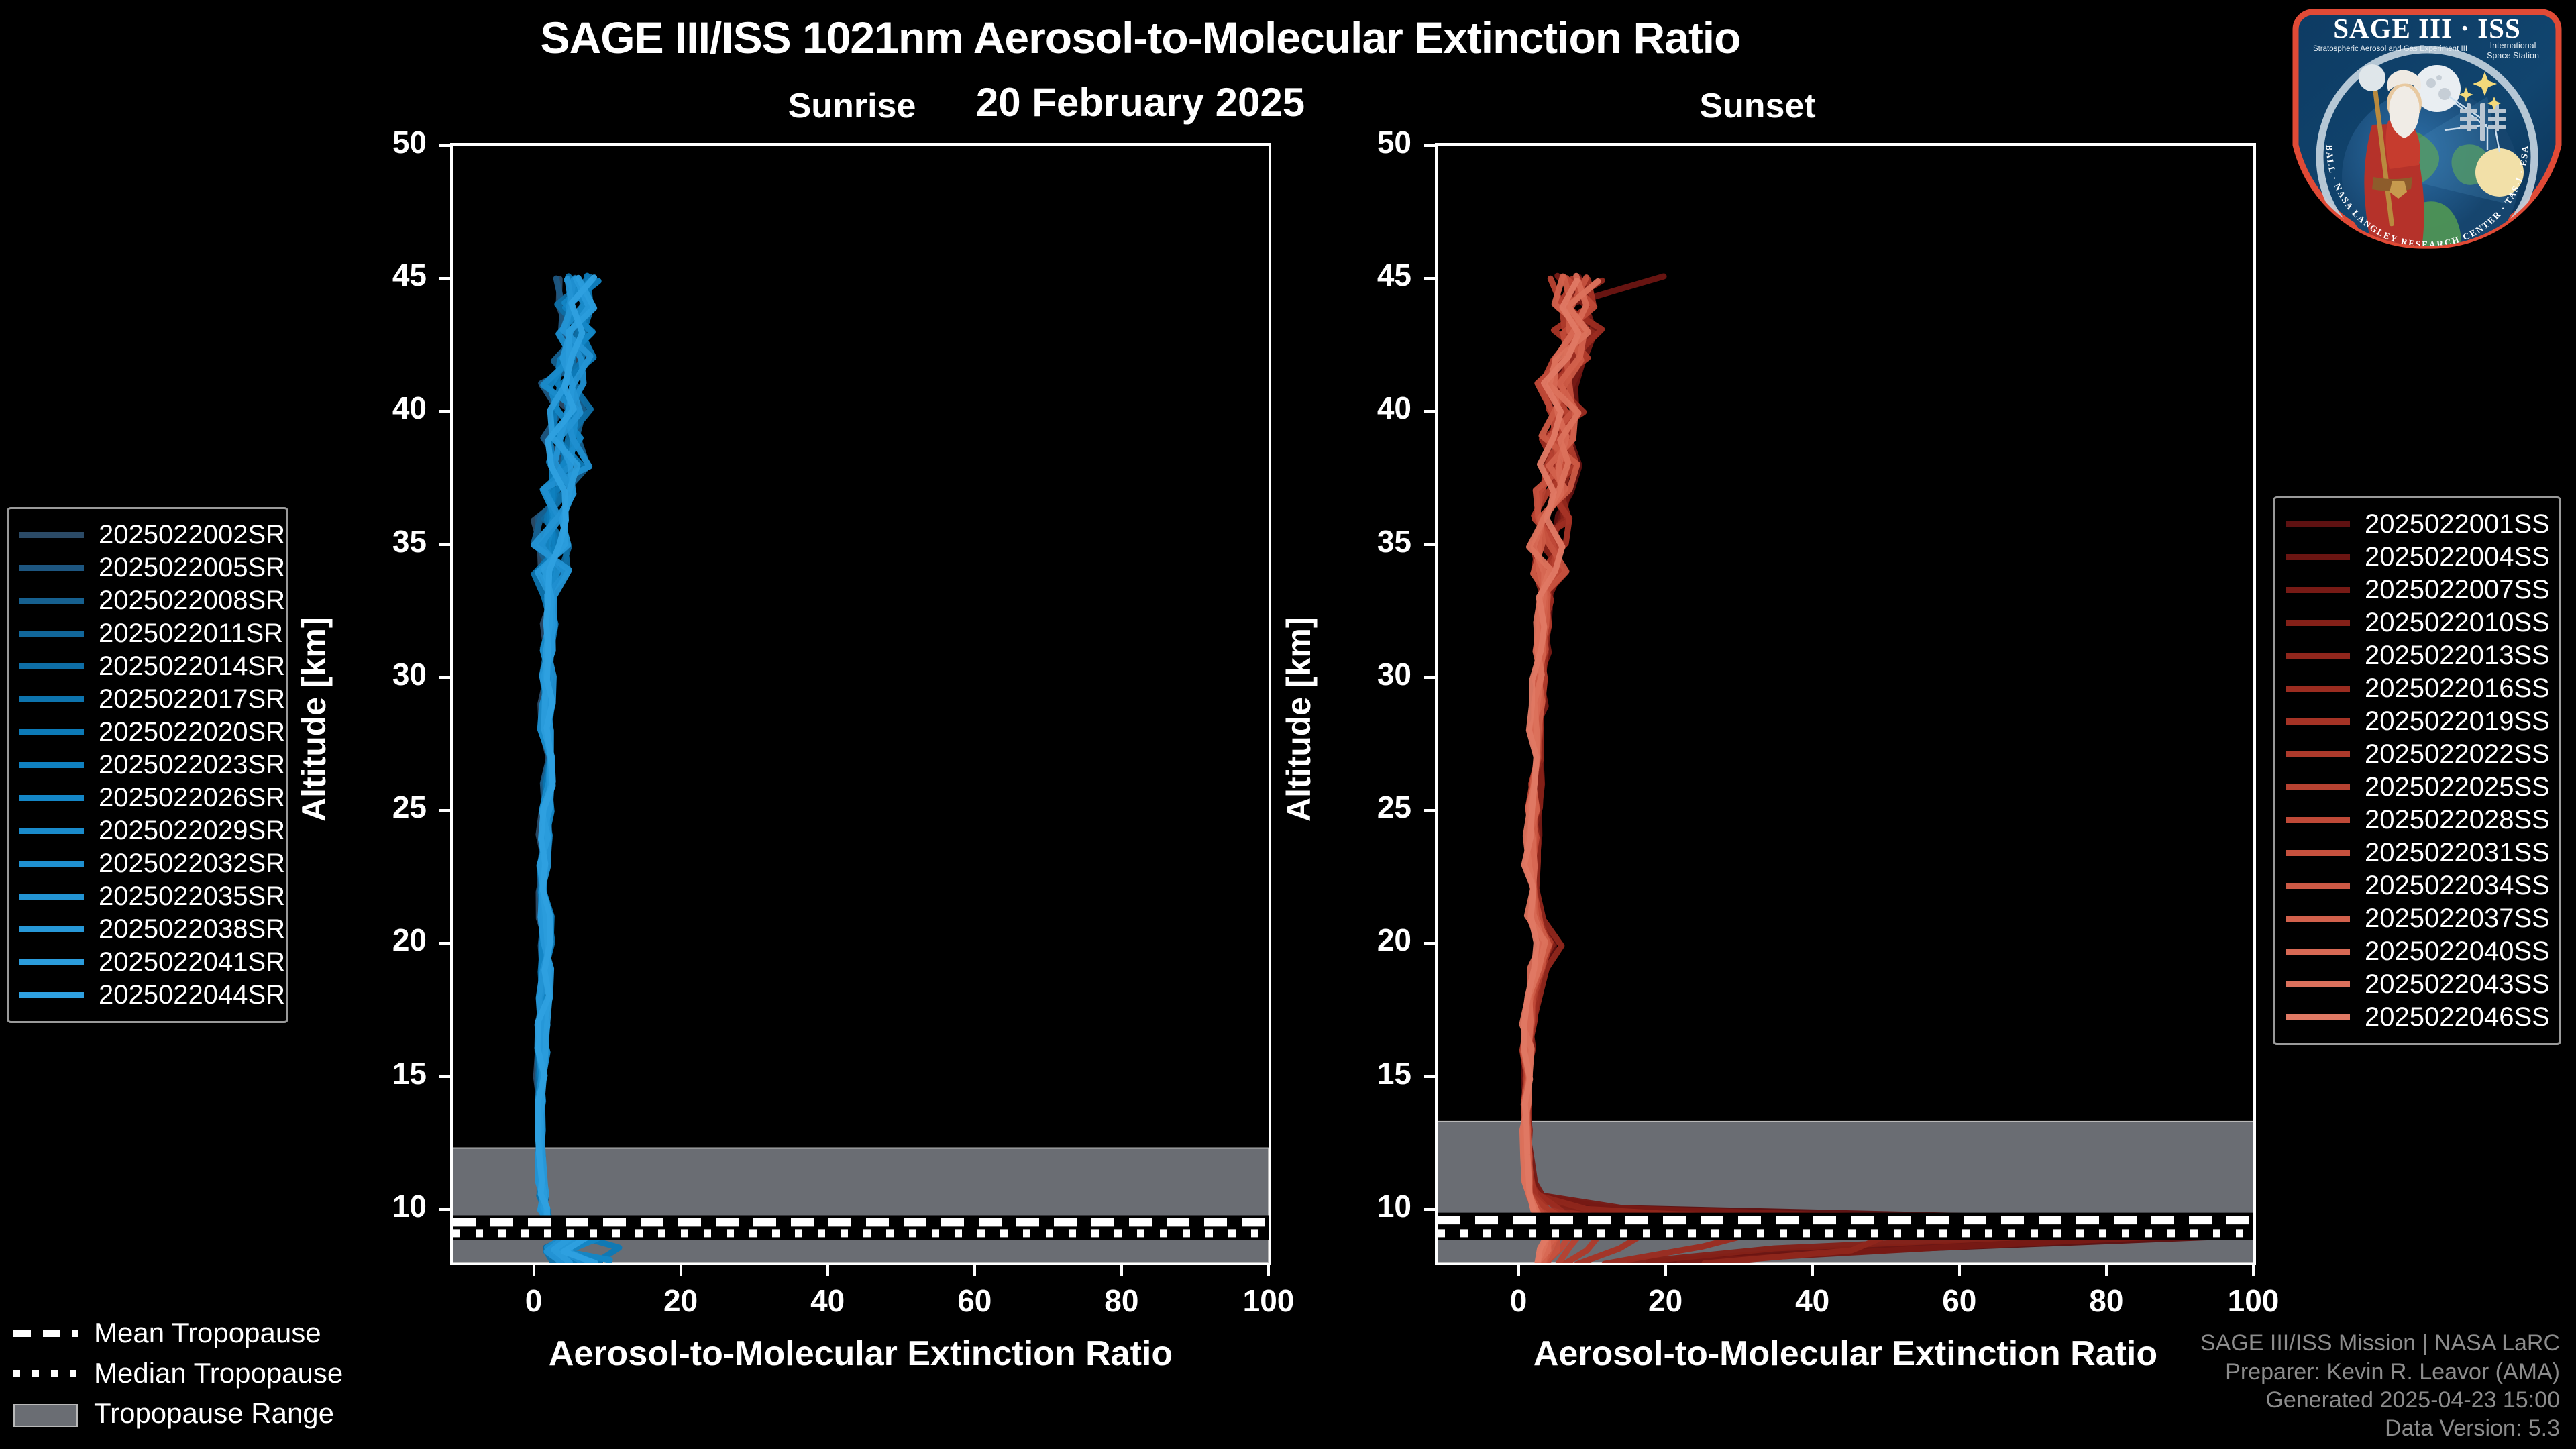 This screenshot has height=1449, width=2576. What do you see at coordinates (152, 699) in the screenshot?
I see `legend-item-2025022017SR: 2025022017SR` at bounding box center [152, 699].